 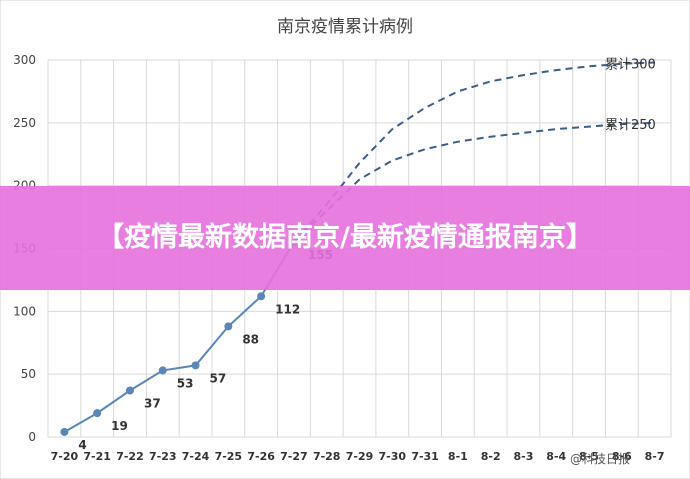 What do you see at coordinates (196, 456) in the screenshot?
I see `x-tick-label: 7-24` at bounding box center [196, 456].